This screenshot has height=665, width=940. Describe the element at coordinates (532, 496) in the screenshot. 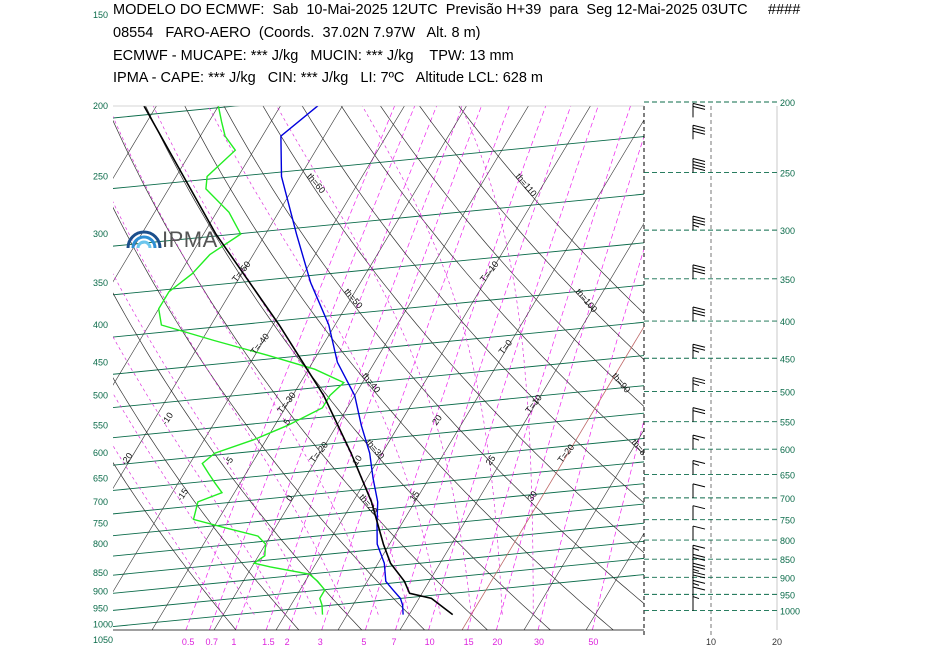

I see `moist-adiabat-label: 30` at that location.